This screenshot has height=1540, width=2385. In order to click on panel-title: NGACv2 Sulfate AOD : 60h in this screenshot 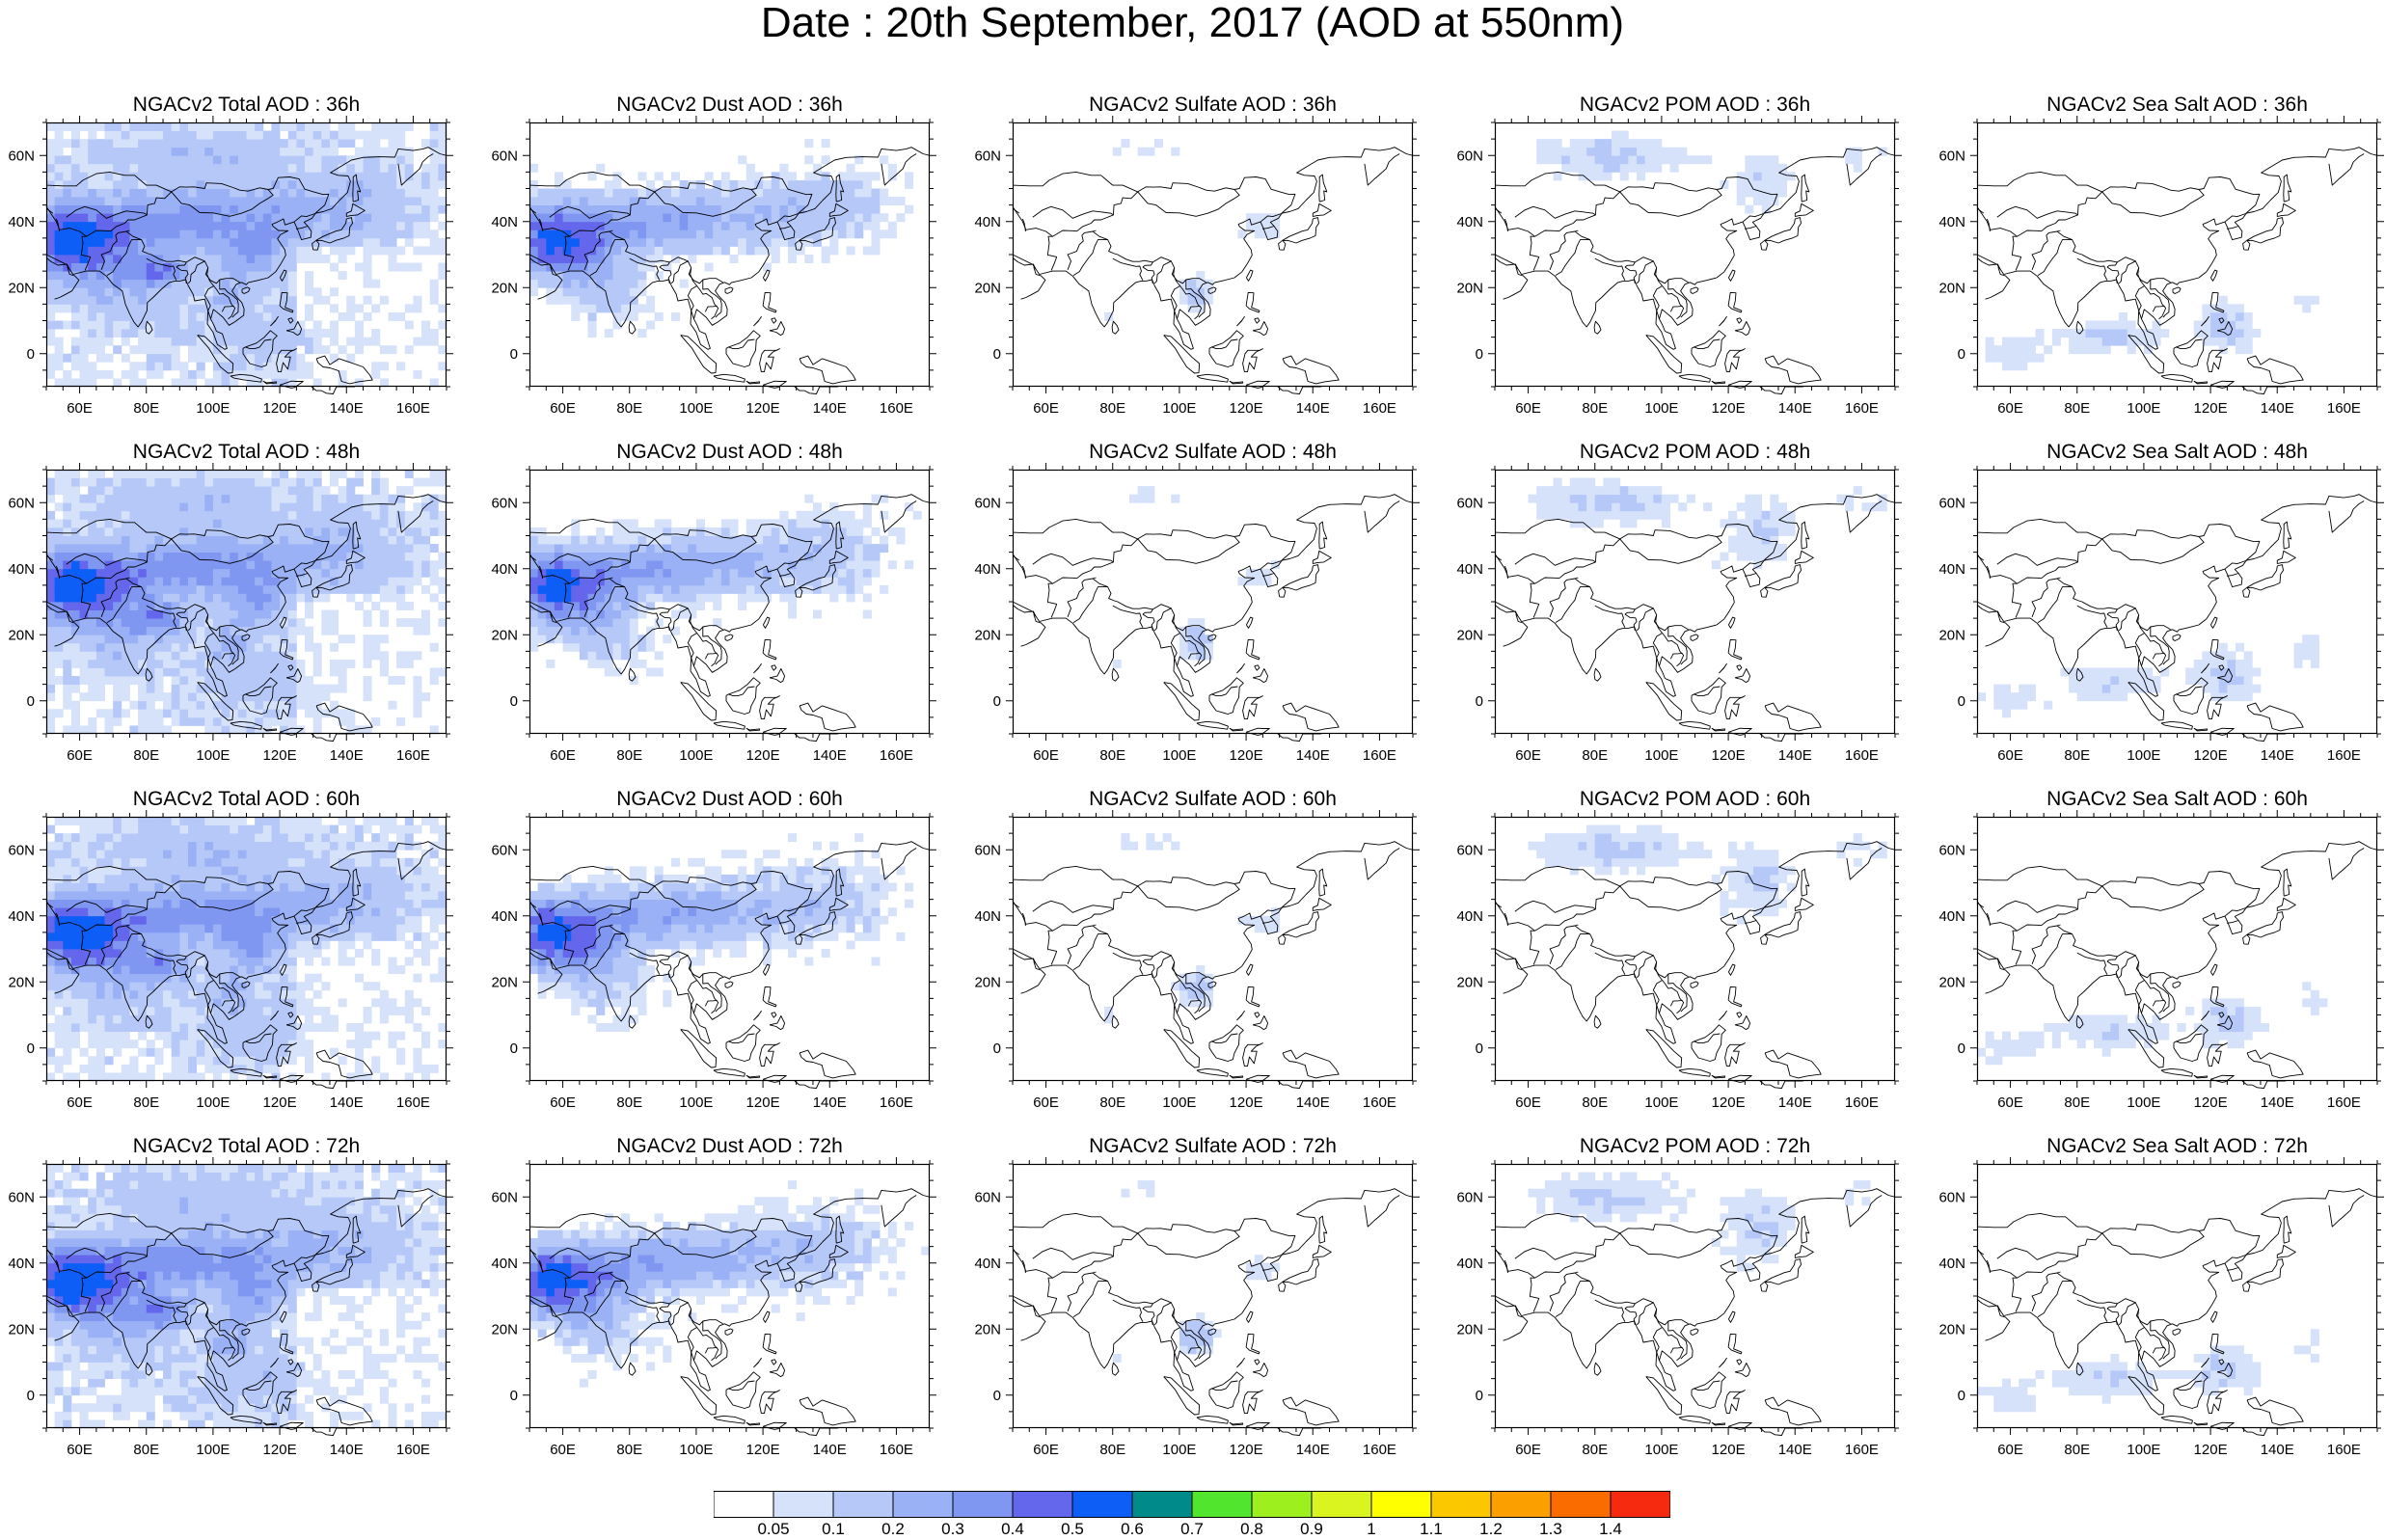, I will do `click(1213, 799)`.